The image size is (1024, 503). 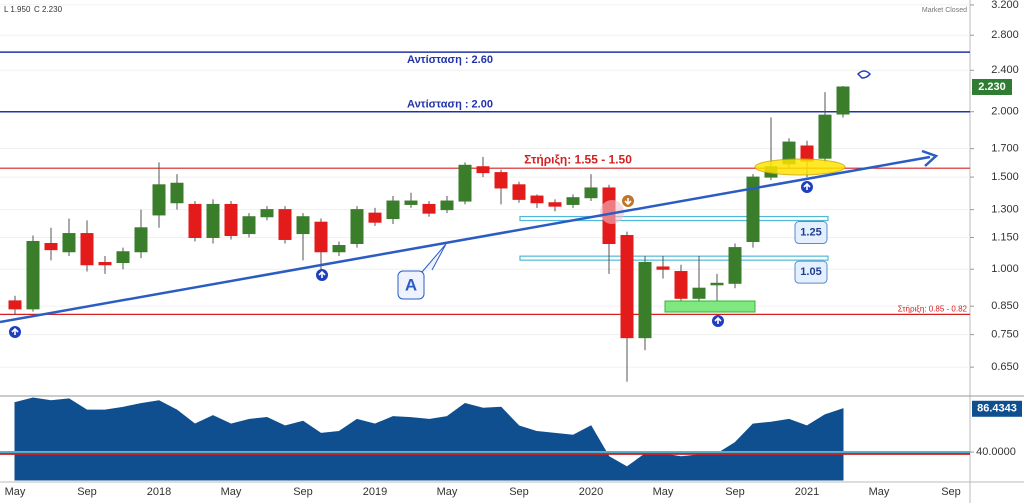 What do you see at coordinates (930, 158) in the screenshot?
I see `trend-arrow` at bounding box center [930, 158].